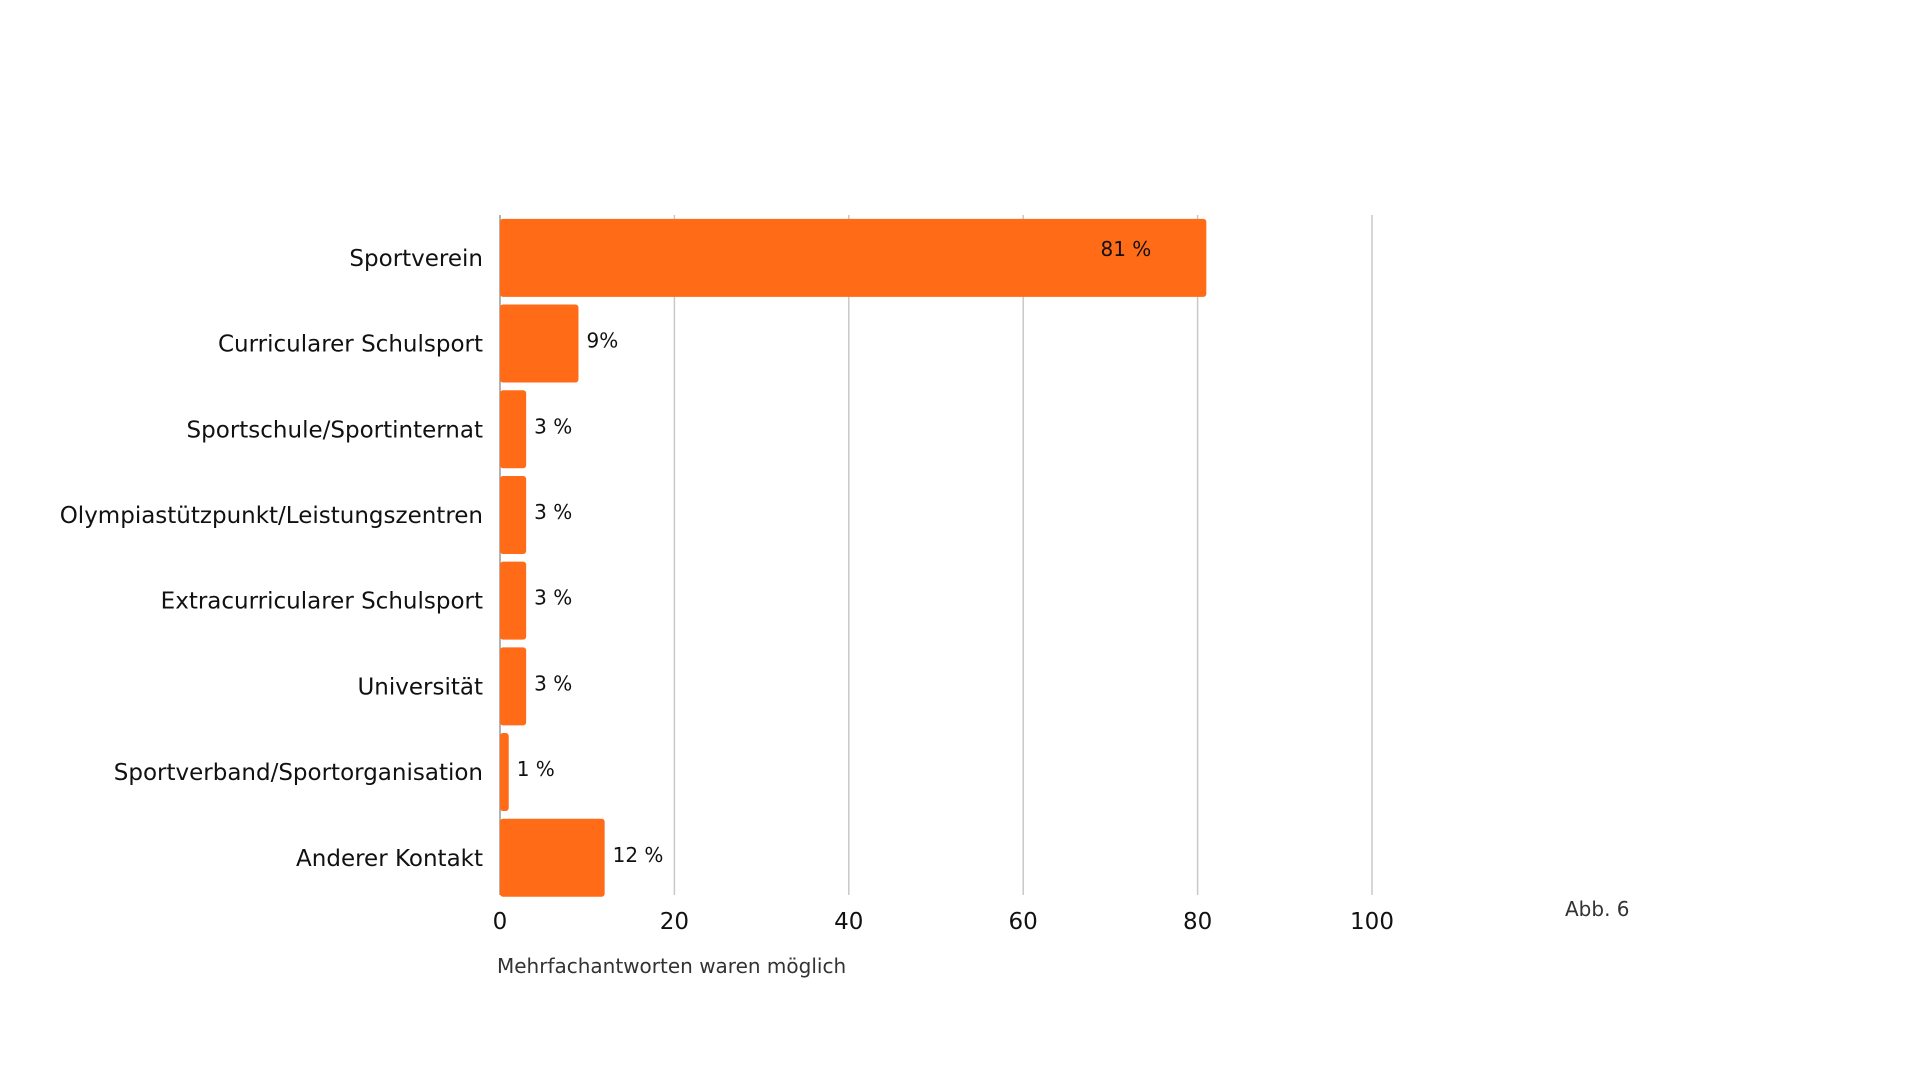 This screenshot has width=1920, height=1080. What do you see at coordinates (943, 922) in the screenshot?
I see `x-axis-tick-labels: 0 20 40 60 80 100` at bounding box center [943, 922].